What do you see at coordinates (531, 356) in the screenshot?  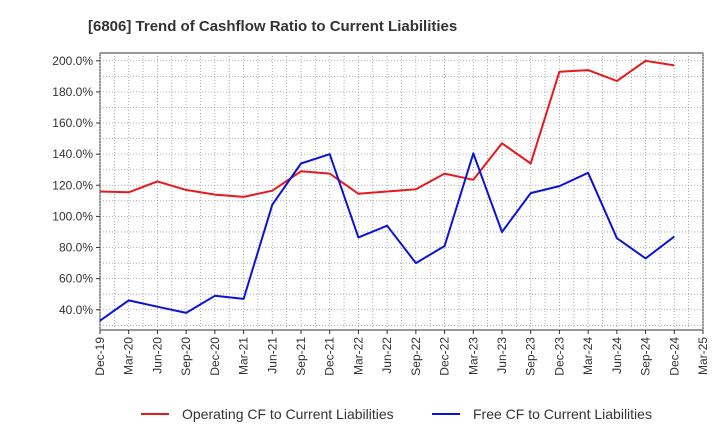 I see `x-tick-label: Sep-23` at bounding box center [531, 356].